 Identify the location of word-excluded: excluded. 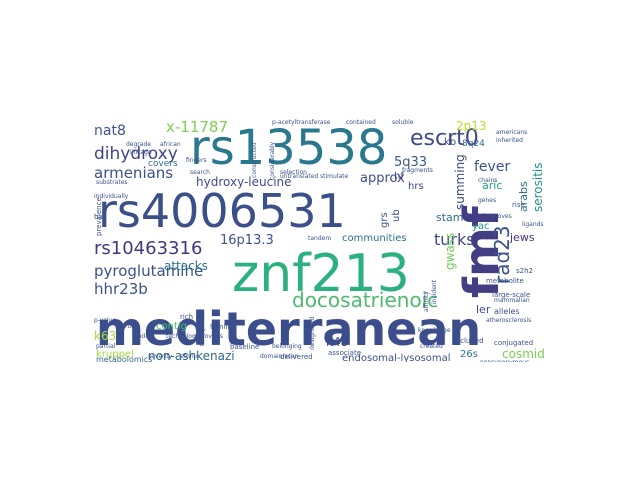
(468, 341).